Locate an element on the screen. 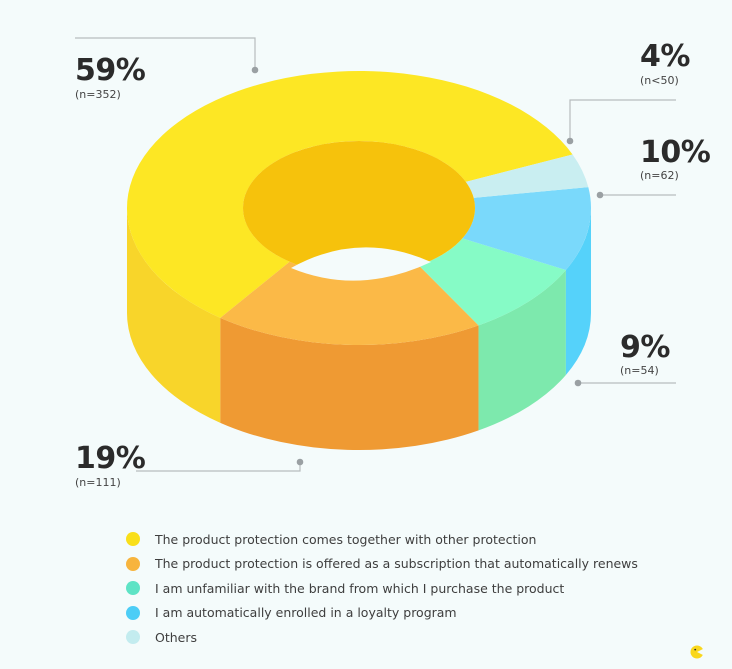  hole-opening is located at coordinates (361, 264).